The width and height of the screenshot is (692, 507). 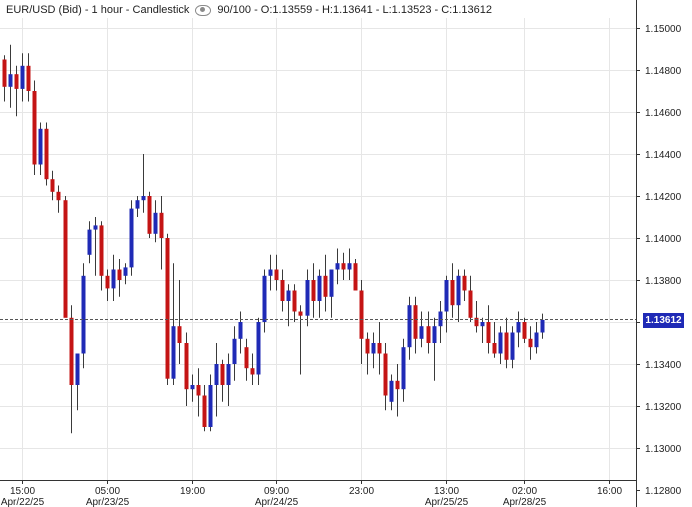 I want to click on x-tick-date: Apr/25/25, so click(x=447, y=502).